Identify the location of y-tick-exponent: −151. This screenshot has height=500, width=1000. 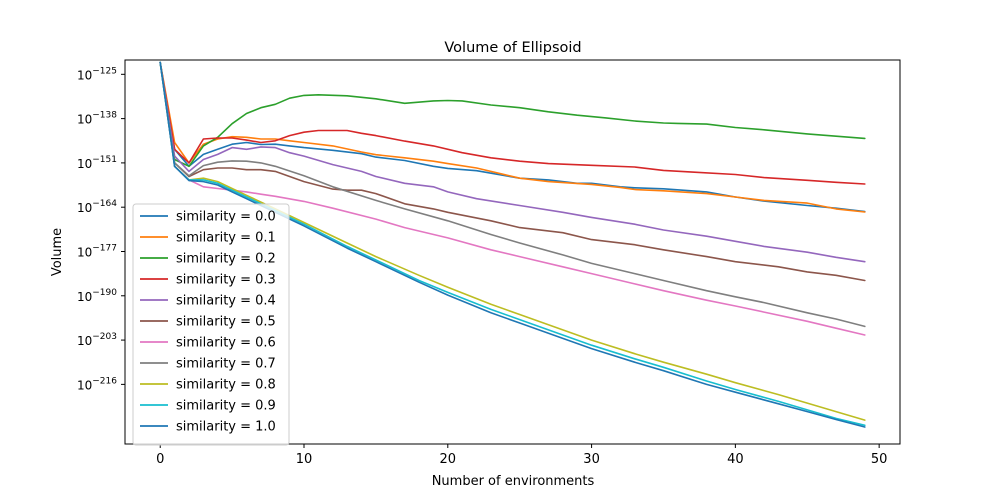
(104, 160).